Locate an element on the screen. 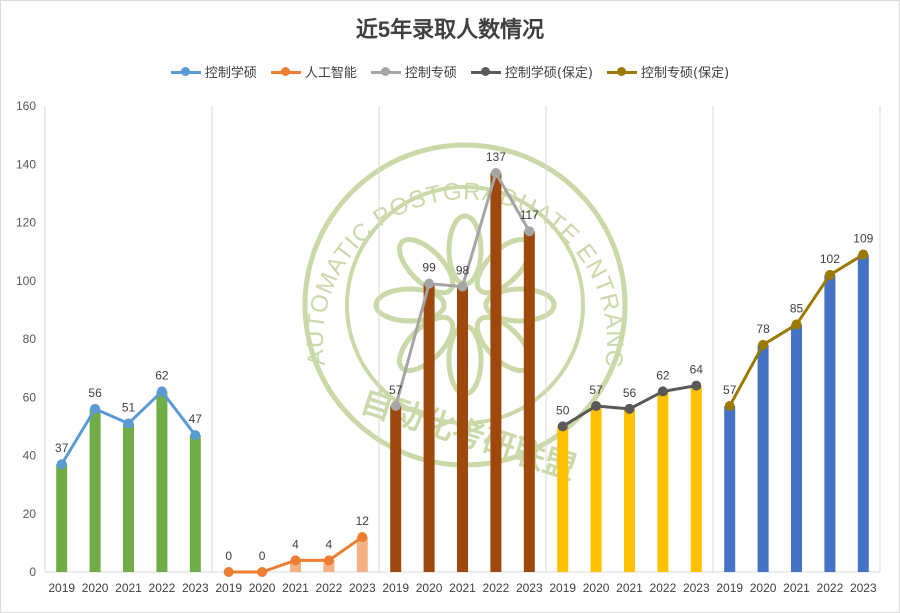 Image resolution: width=900 pixels, height=613 pixels. legend-item-0: 控制学硕 is located at coordinates (213, 71).